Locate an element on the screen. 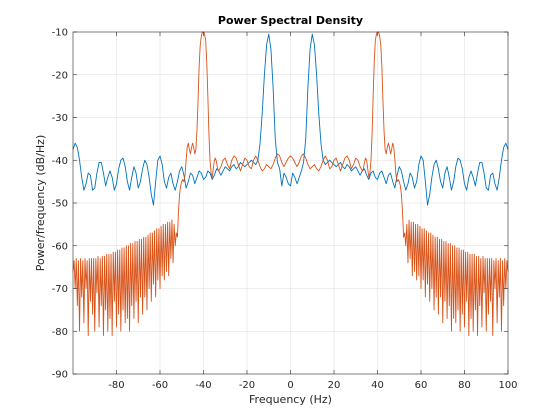  x-tick-label: -40 is located at coordinates (203, 385).